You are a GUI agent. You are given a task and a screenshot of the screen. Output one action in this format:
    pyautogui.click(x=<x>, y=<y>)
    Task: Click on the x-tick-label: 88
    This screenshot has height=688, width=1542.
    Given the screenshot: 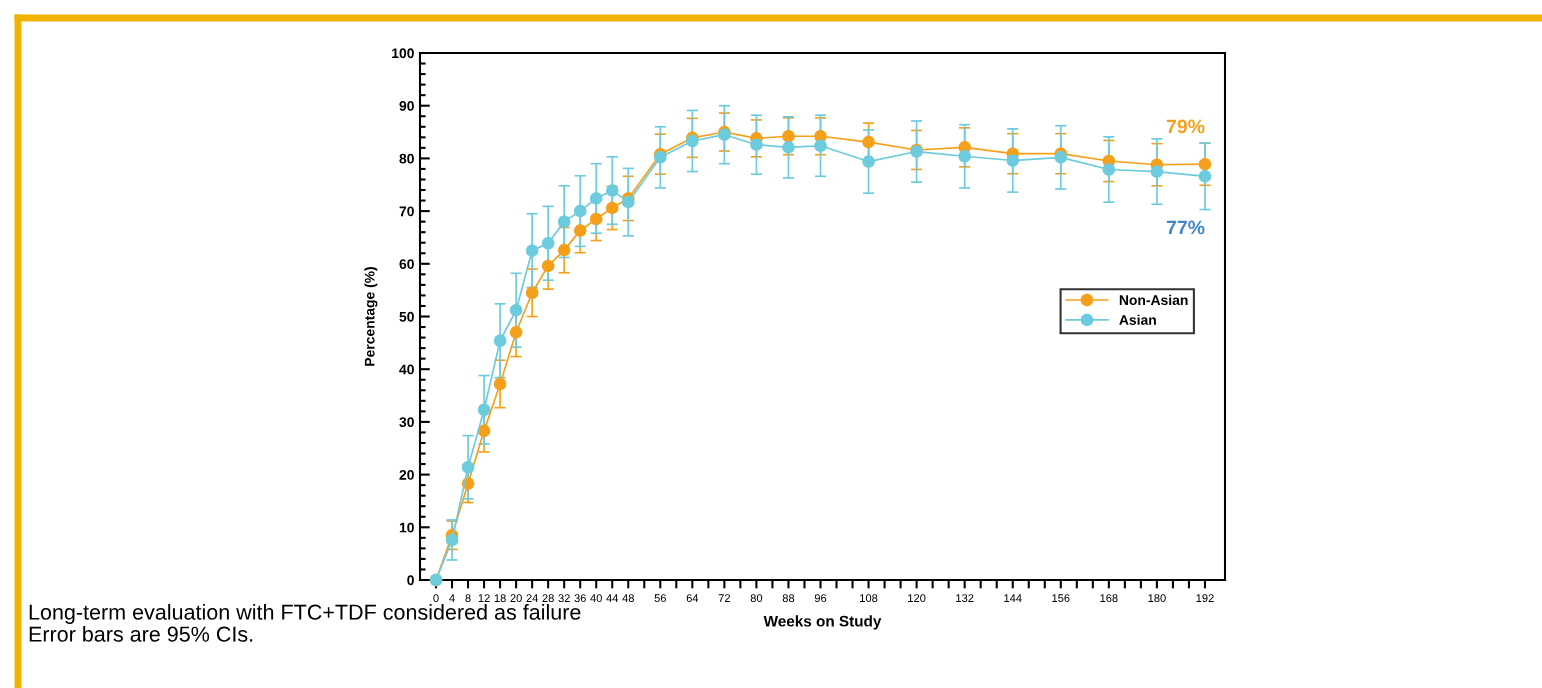 What is the action you would take?
    pyautogui.click(x=788, y=598)
    